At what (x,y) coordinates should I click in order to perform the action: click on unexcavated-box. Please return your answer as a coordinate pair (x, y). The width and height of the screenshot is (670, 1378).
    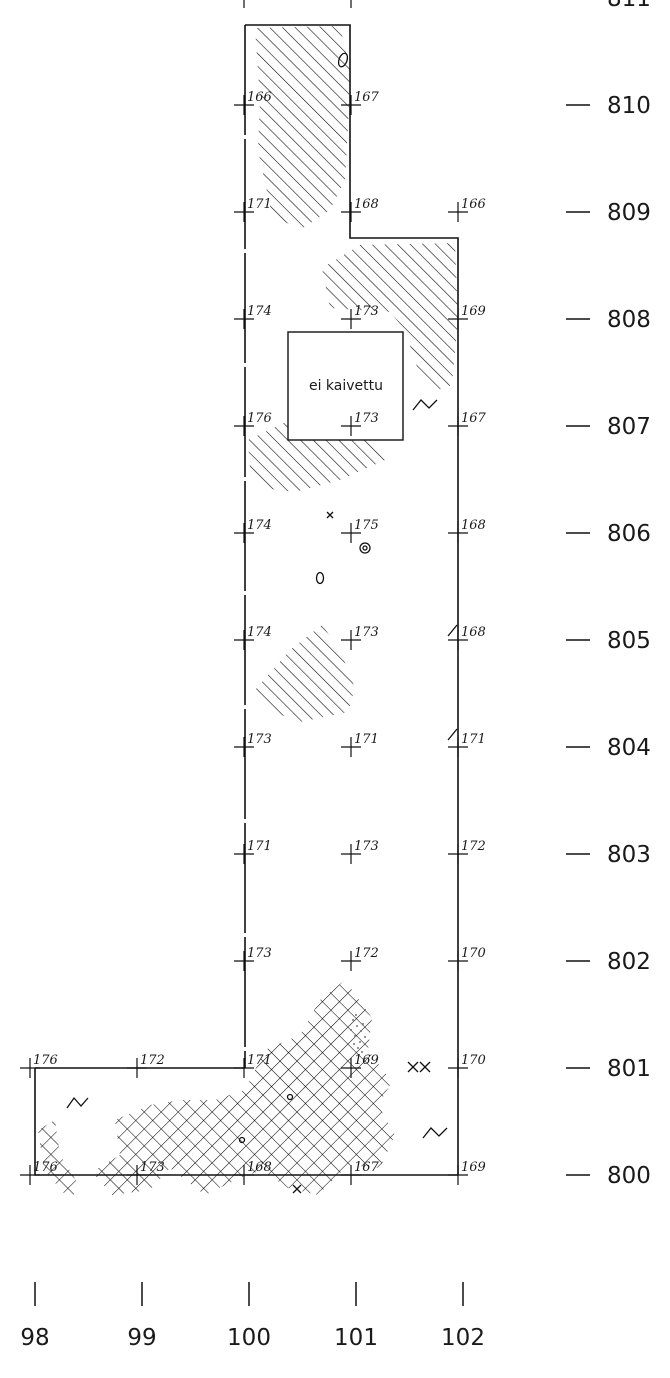
    Looking at the image, I should click on (345, 386).